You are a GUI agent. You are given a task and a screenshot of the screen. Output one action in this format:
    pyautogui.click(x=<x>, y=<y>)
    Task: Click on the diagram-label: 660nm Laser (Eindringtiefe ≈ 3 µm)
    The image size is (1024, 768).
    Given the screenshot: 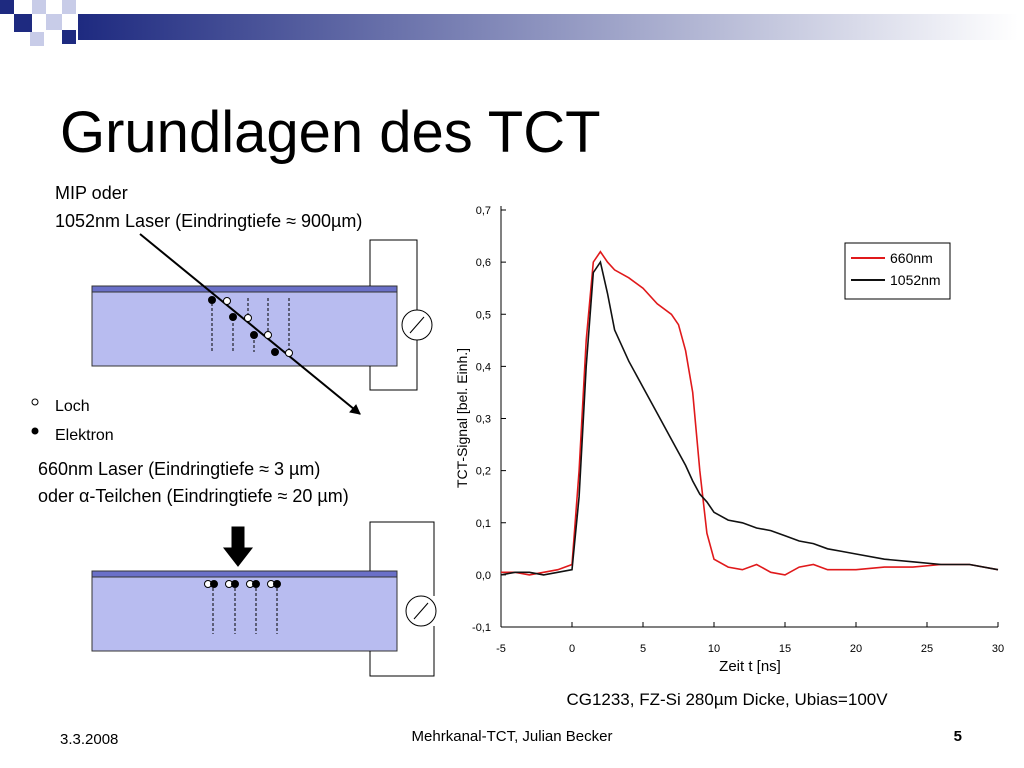 What is the action you would take?
    pyautogui.click(x=179, y=469)
    